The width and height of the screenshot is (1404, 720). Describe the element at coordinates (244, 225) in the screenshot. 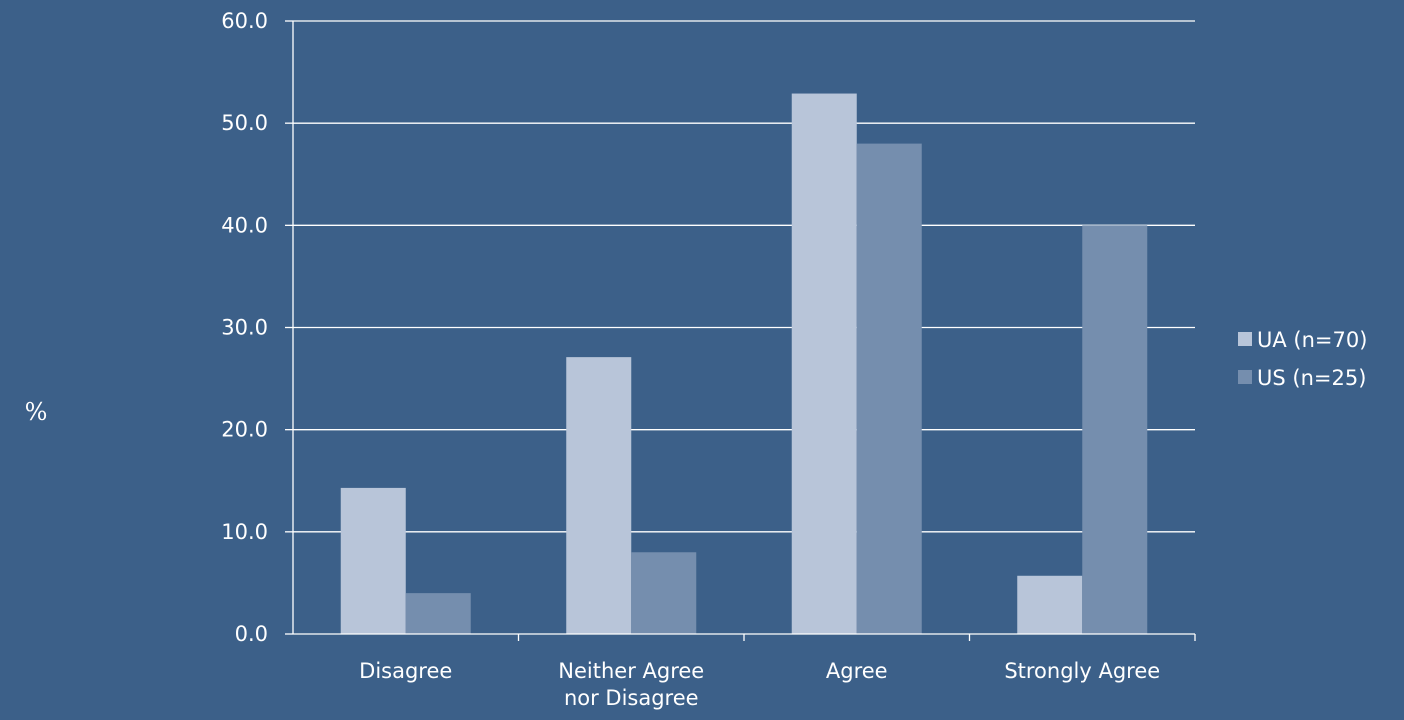

I see `y-tick-label: 40.0` at that location.